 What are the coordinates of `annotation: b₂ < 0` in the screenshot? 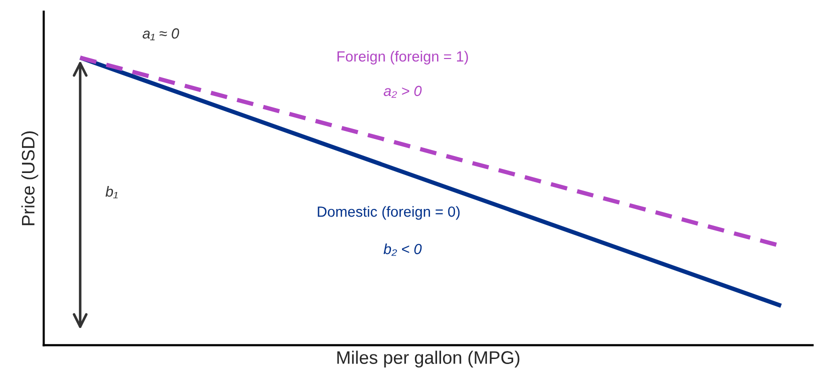 It's located at (403, 249).